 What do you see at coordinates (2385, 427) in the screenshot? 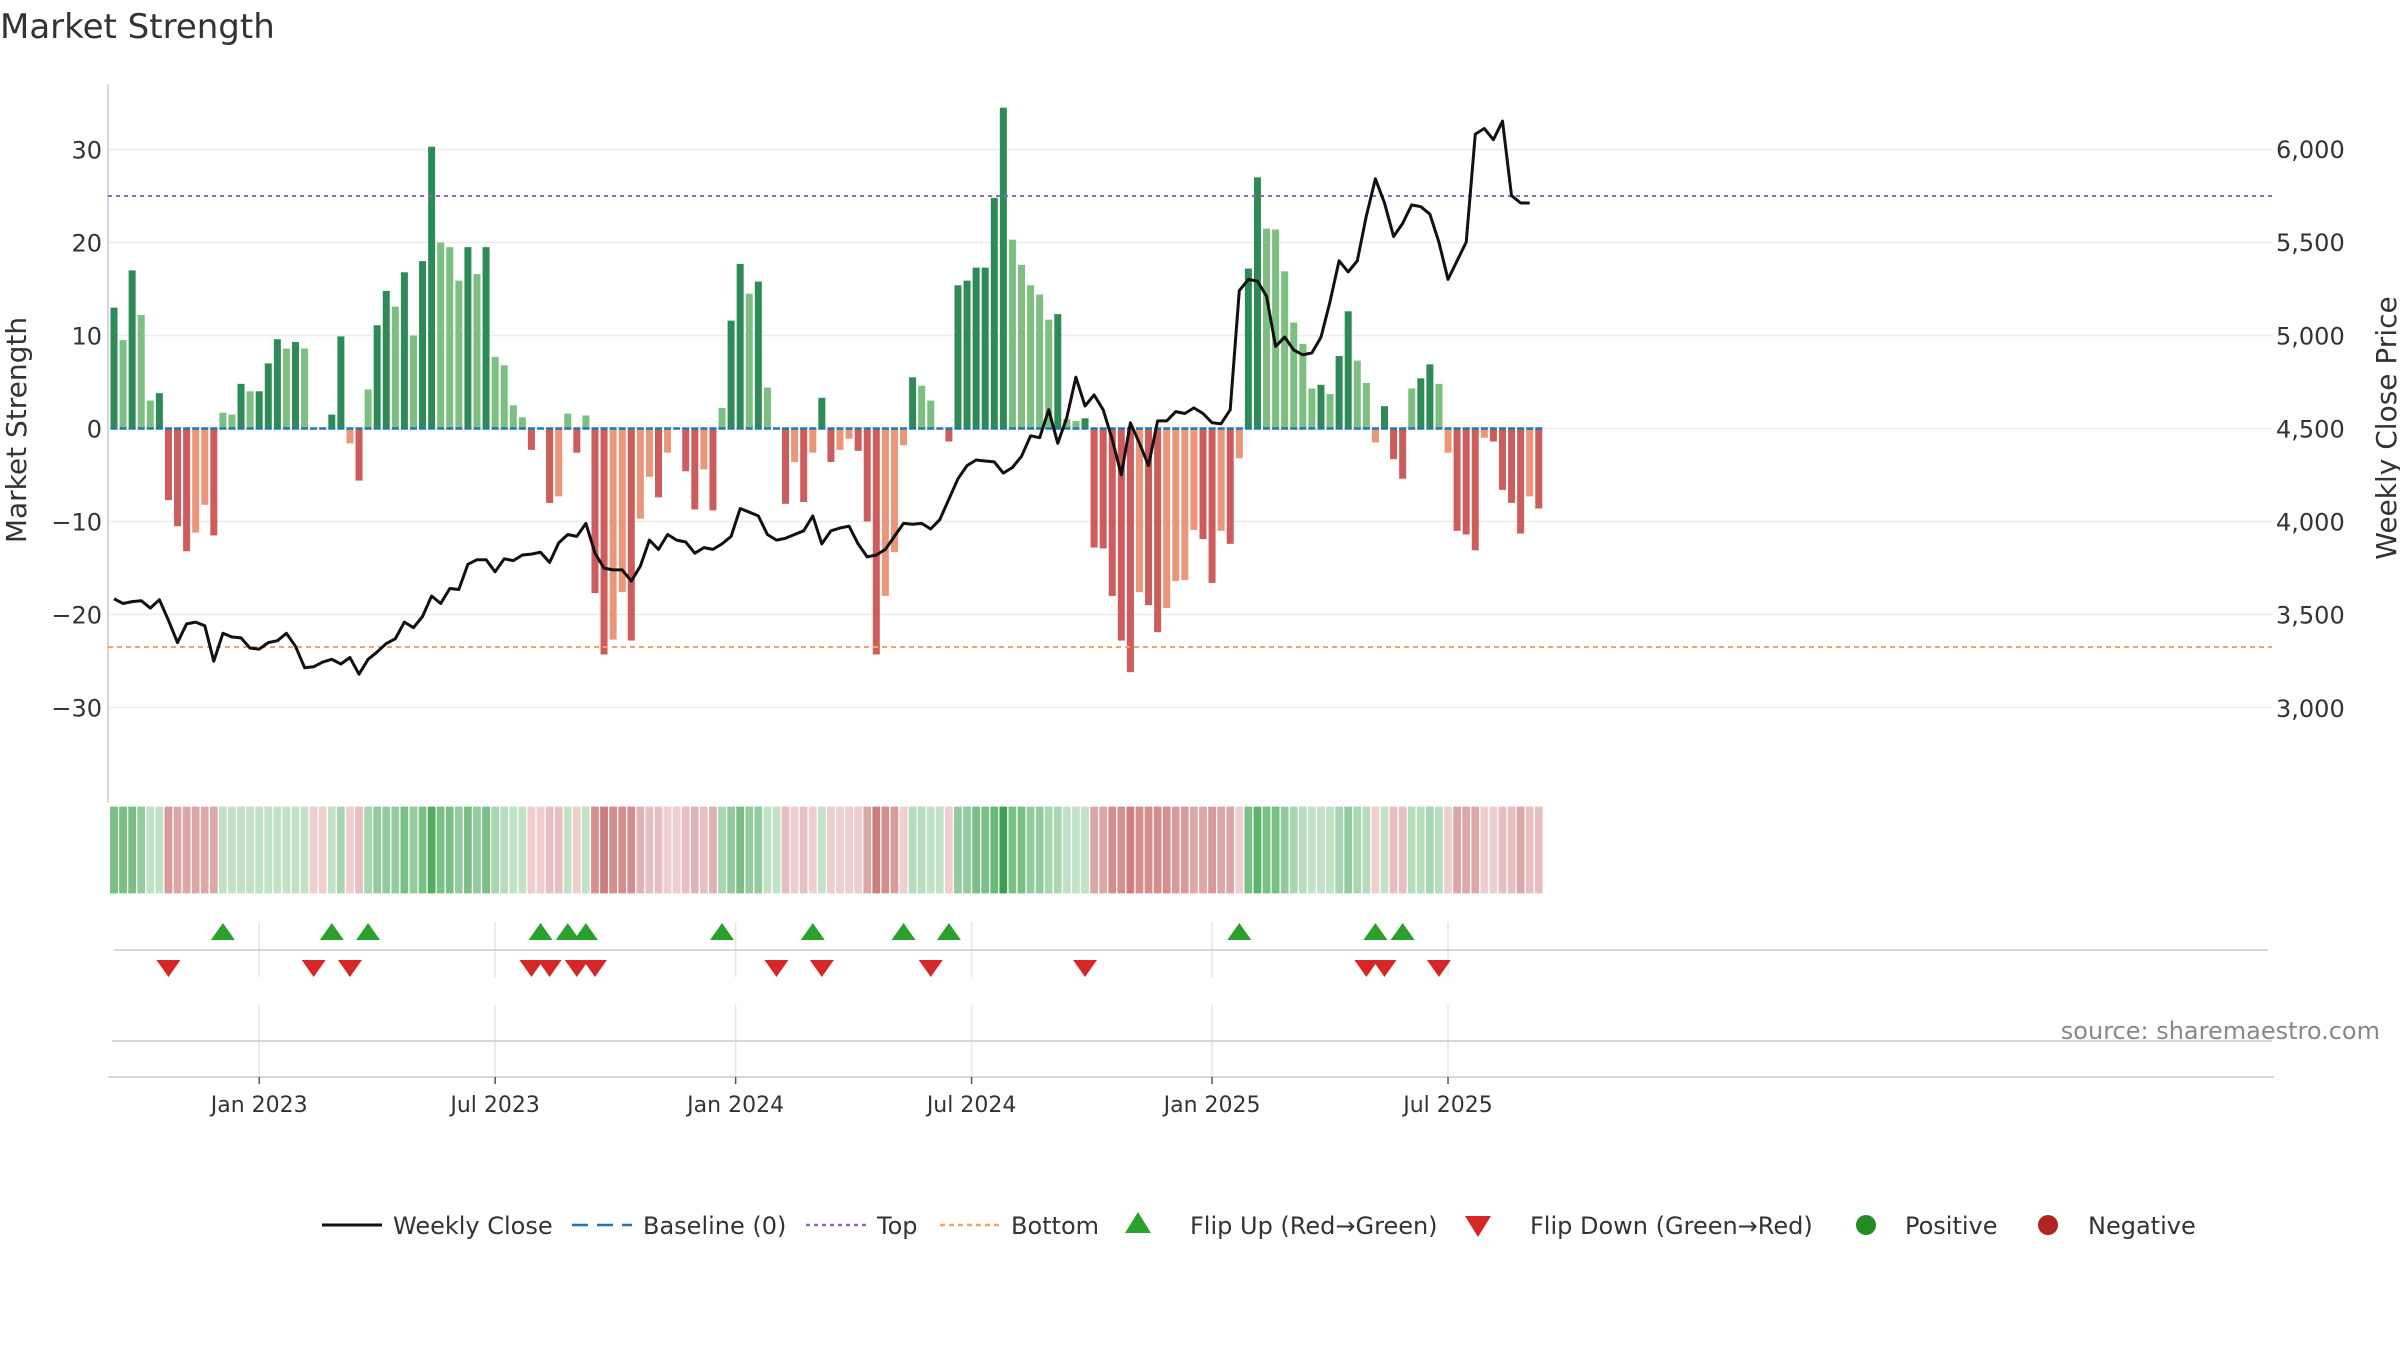
I see `right-axis-title: Weekly Close Price` at bounding box center [2385, 427].